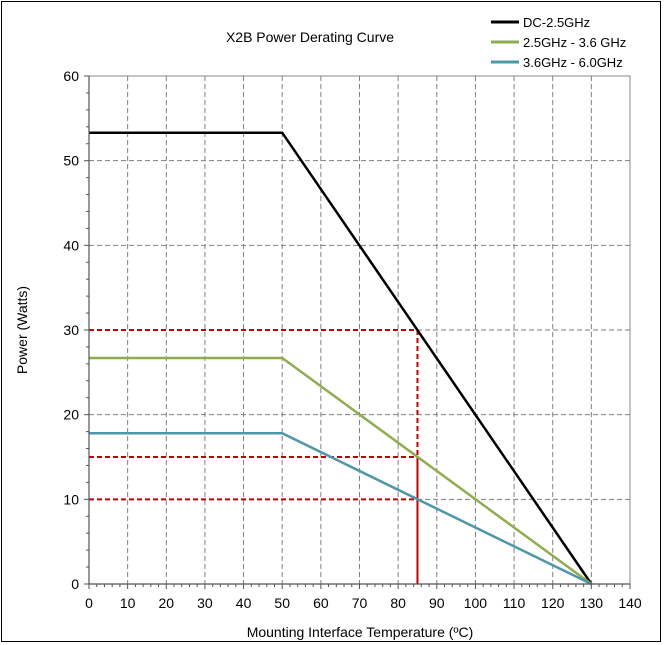  Describe the element at coordinates (89, 603) in the screenshot. I see `x-tick-label: 0` at that location.